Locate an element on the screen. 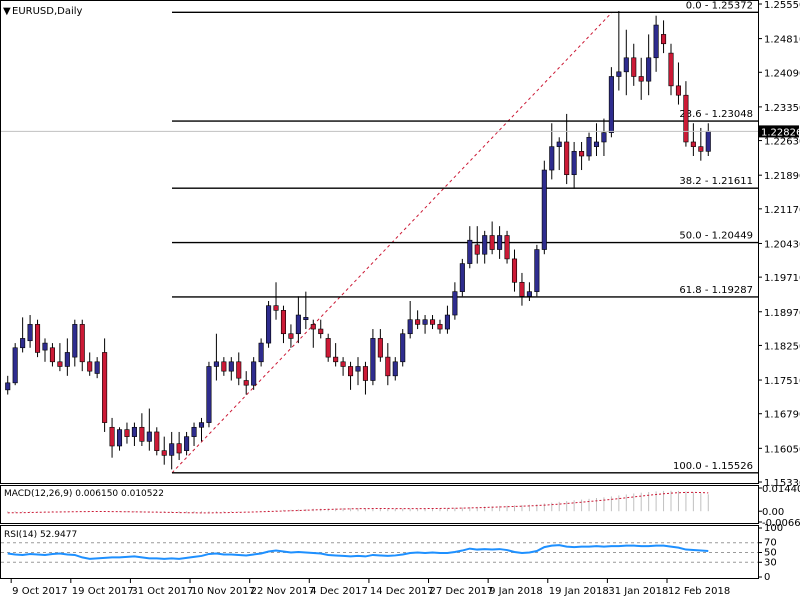 The width and height of the screenshot is (800, 600). rsi-tick-label: 30 is located at coordinates (770, 562).